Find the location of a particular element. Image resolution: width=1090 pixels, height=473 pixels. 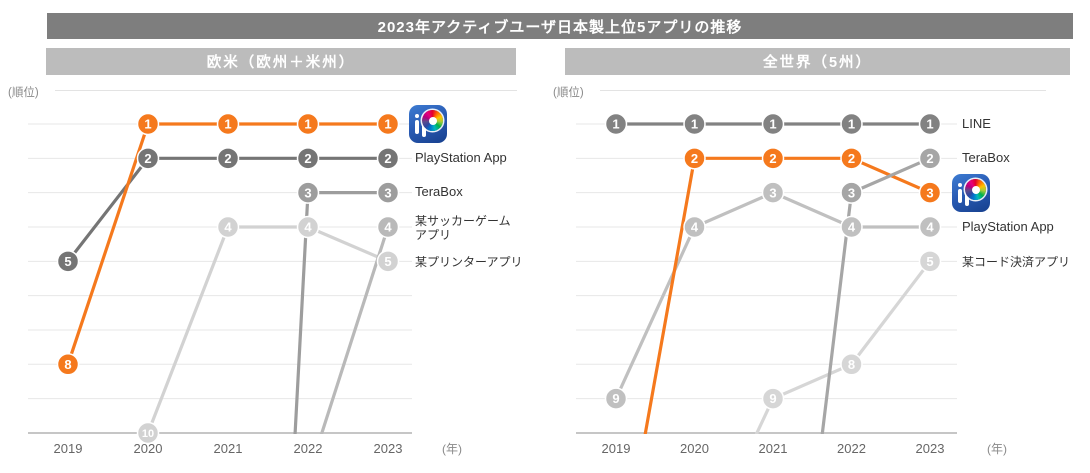

legend-label-code-payment-app: 某コード決済アプリ is located at coordinates (1016, 262).